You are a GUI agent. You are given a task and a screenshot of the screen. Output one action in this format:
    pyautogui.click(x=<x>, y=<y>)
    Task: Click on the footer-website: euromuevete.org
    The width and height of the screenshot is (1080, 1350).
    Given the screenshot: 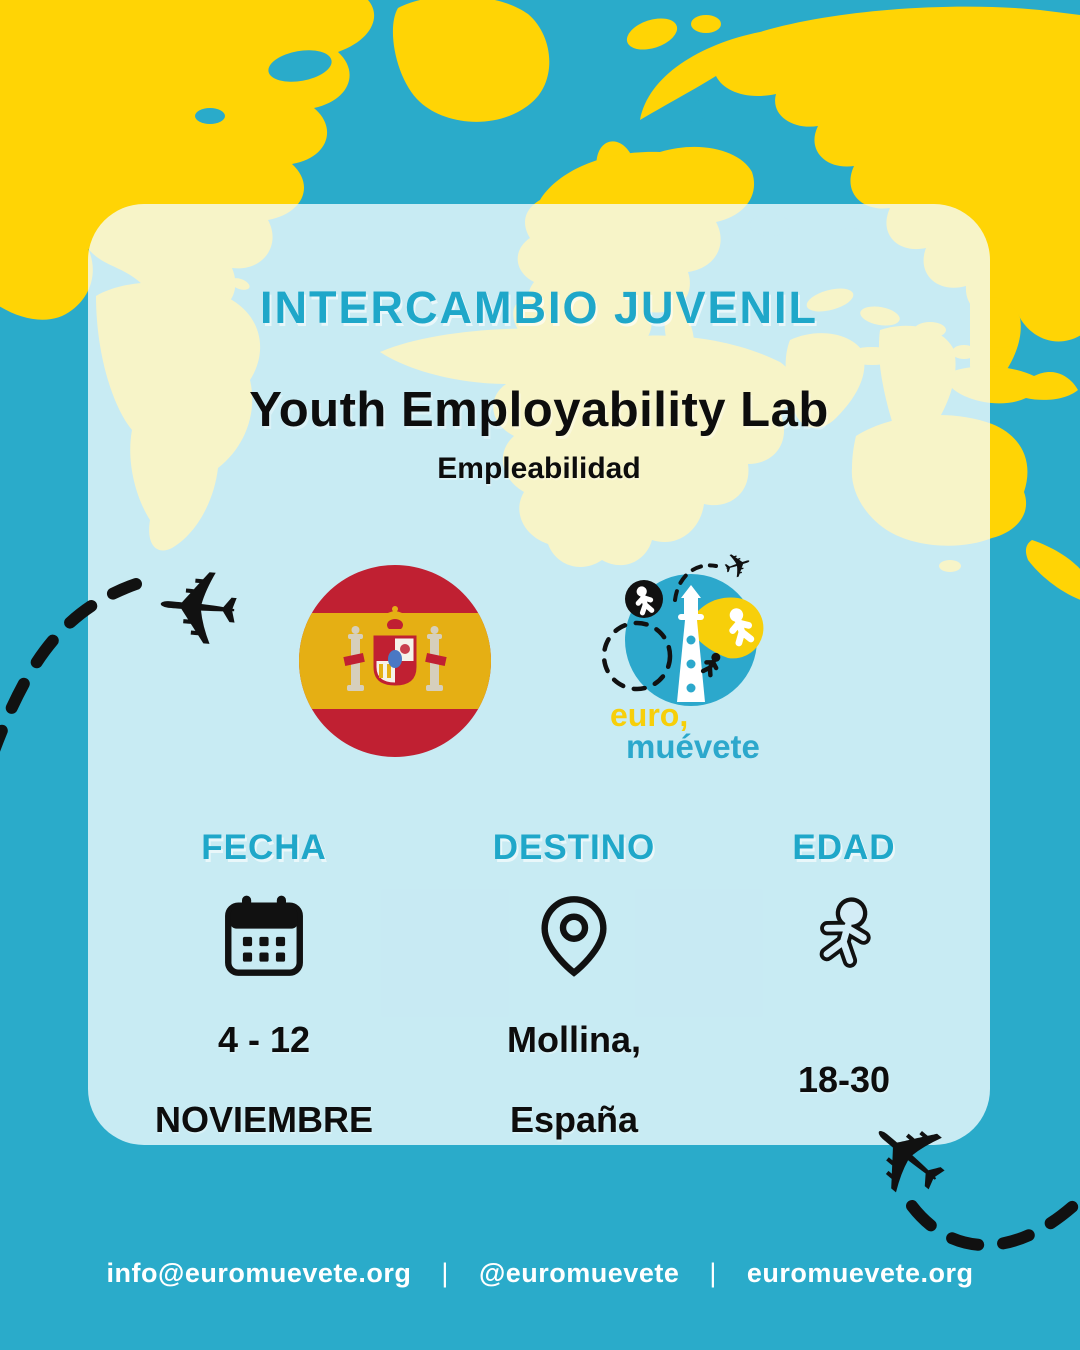 What is the action you would take?
    pyautogui.click(x=860, y=1273)
    